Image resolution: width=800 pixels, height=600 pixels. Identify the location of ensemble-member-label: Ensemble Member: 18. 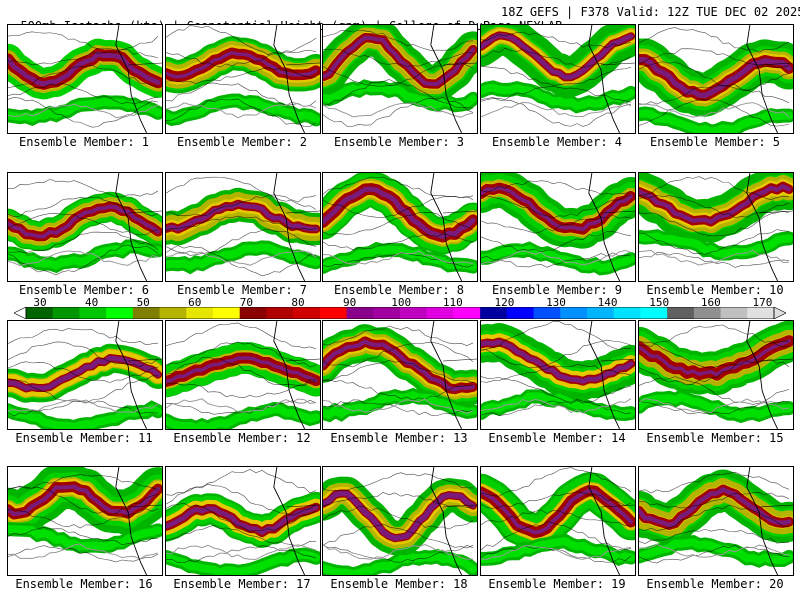
(399, 584).